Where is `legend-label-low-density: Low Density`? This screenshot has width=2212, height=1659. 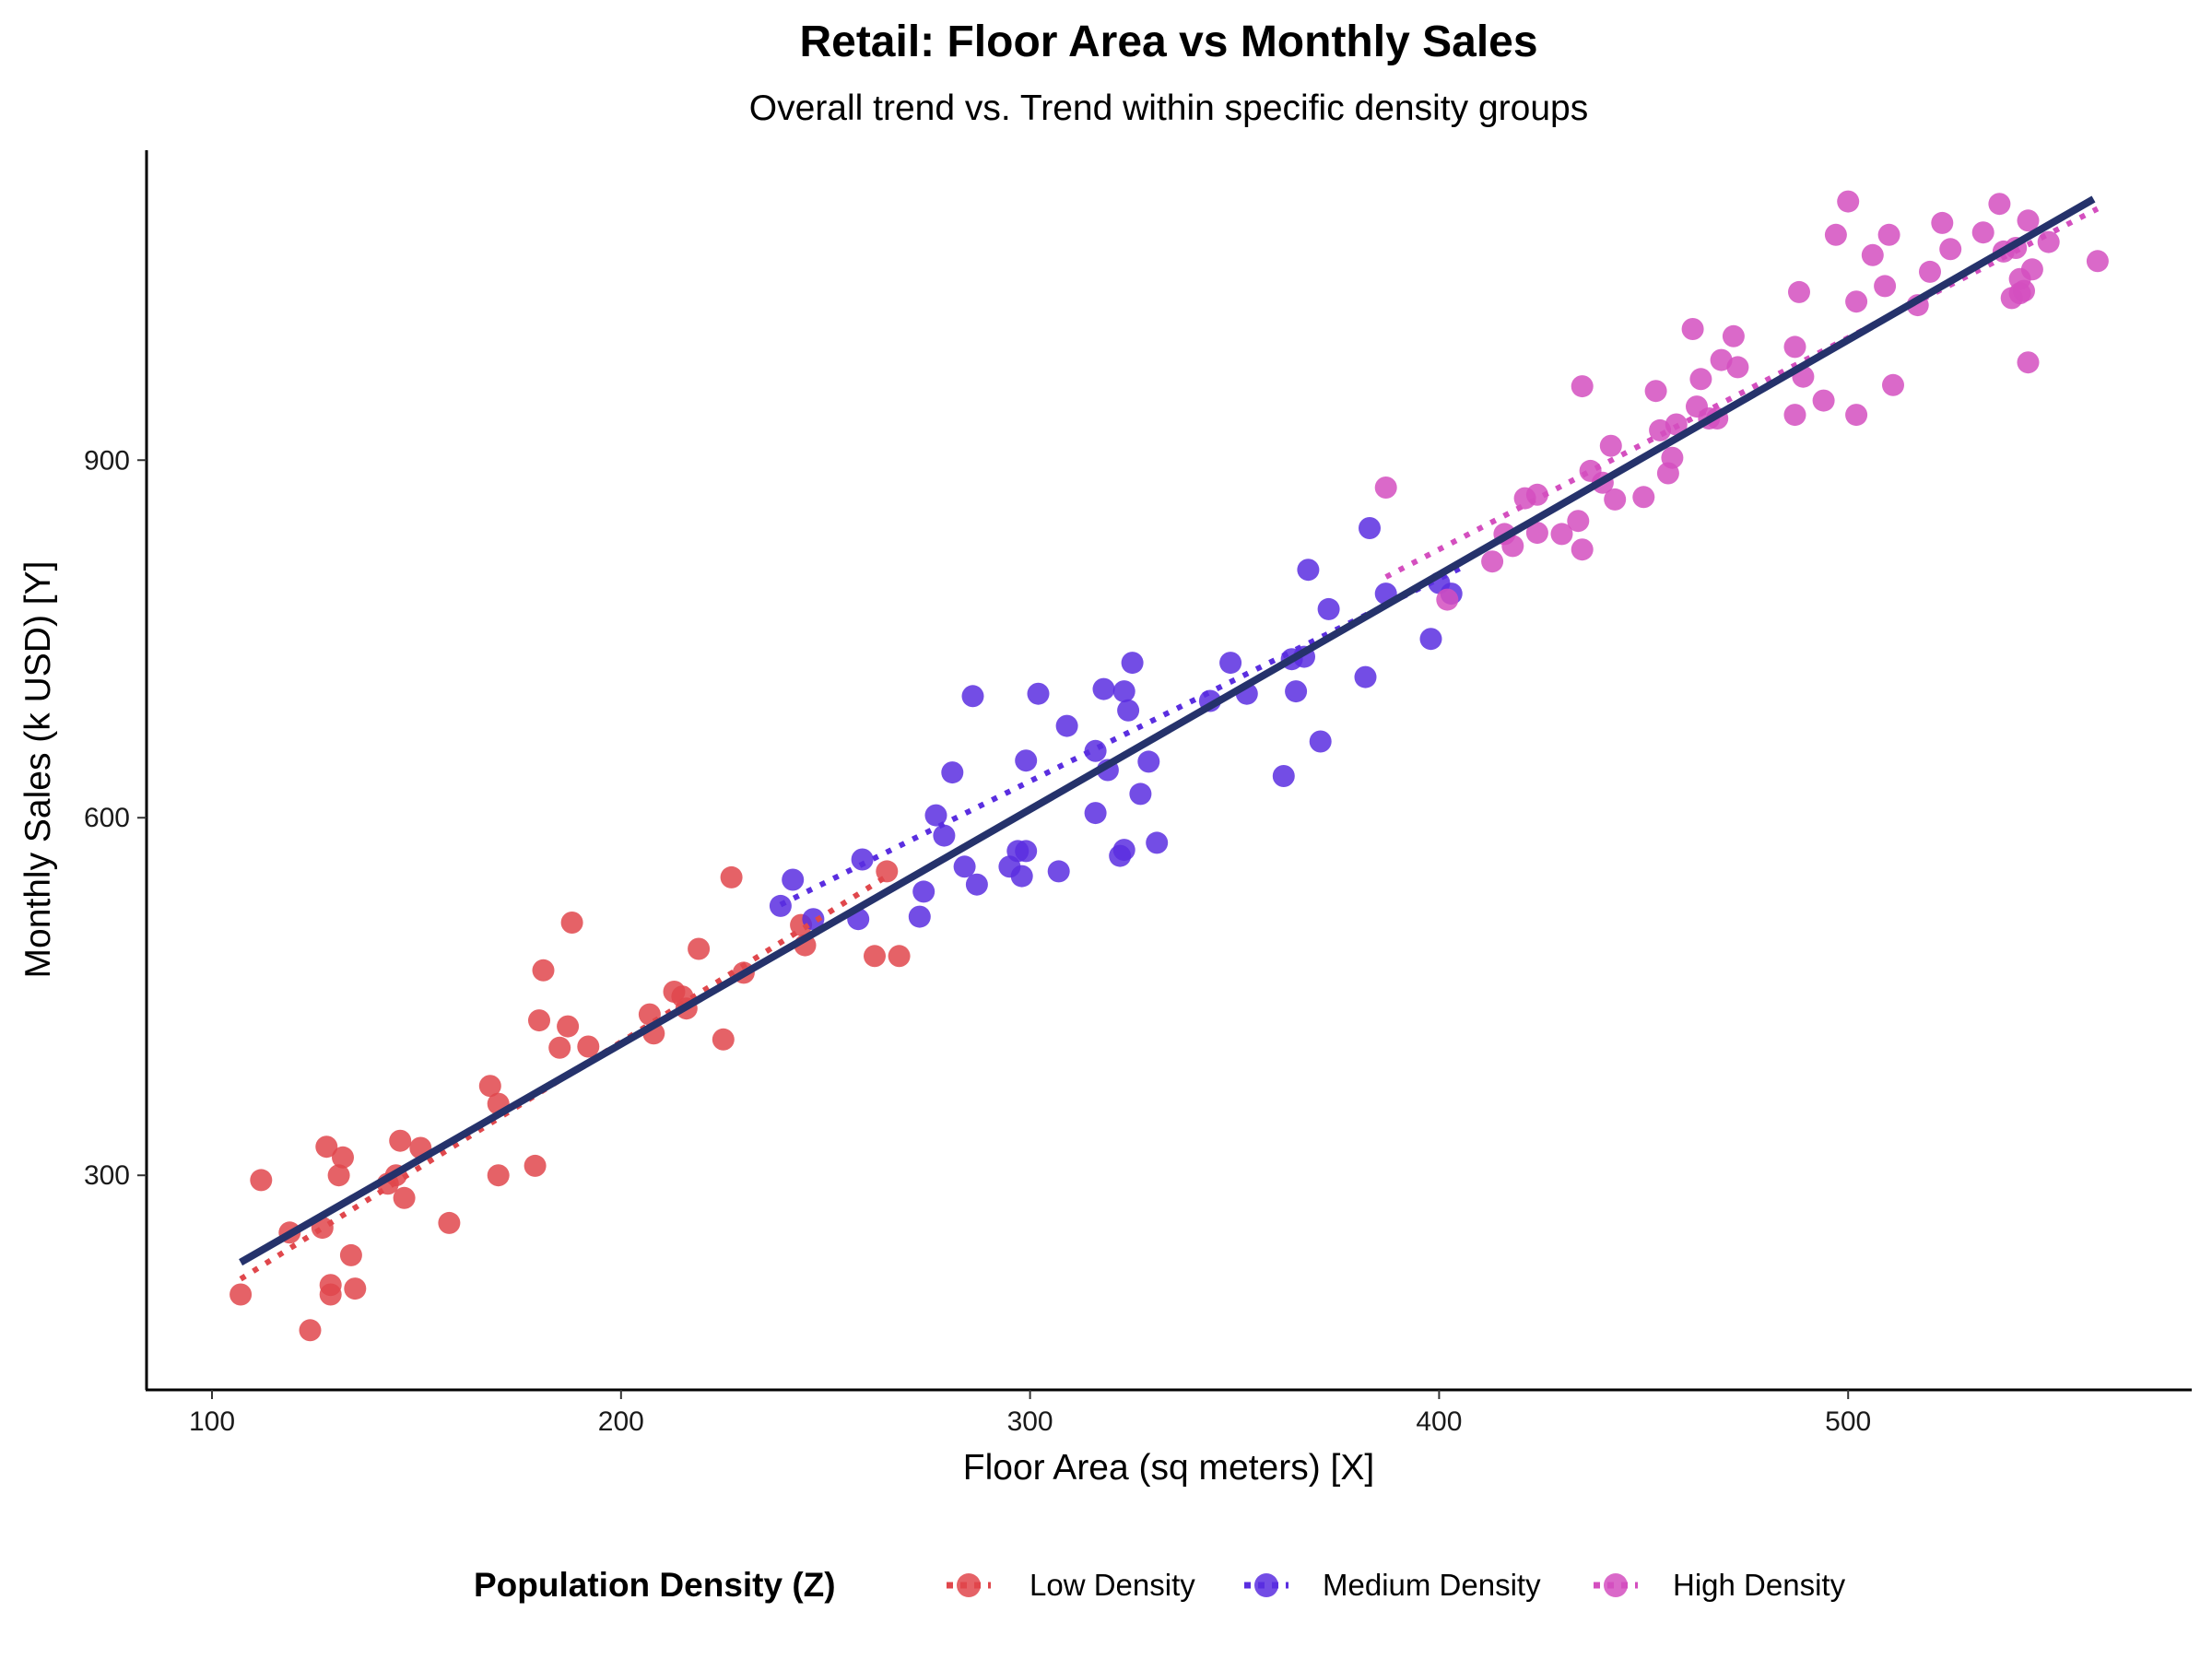
legend-label-low-density: Low Density is located at coordinates (1112, 1585).